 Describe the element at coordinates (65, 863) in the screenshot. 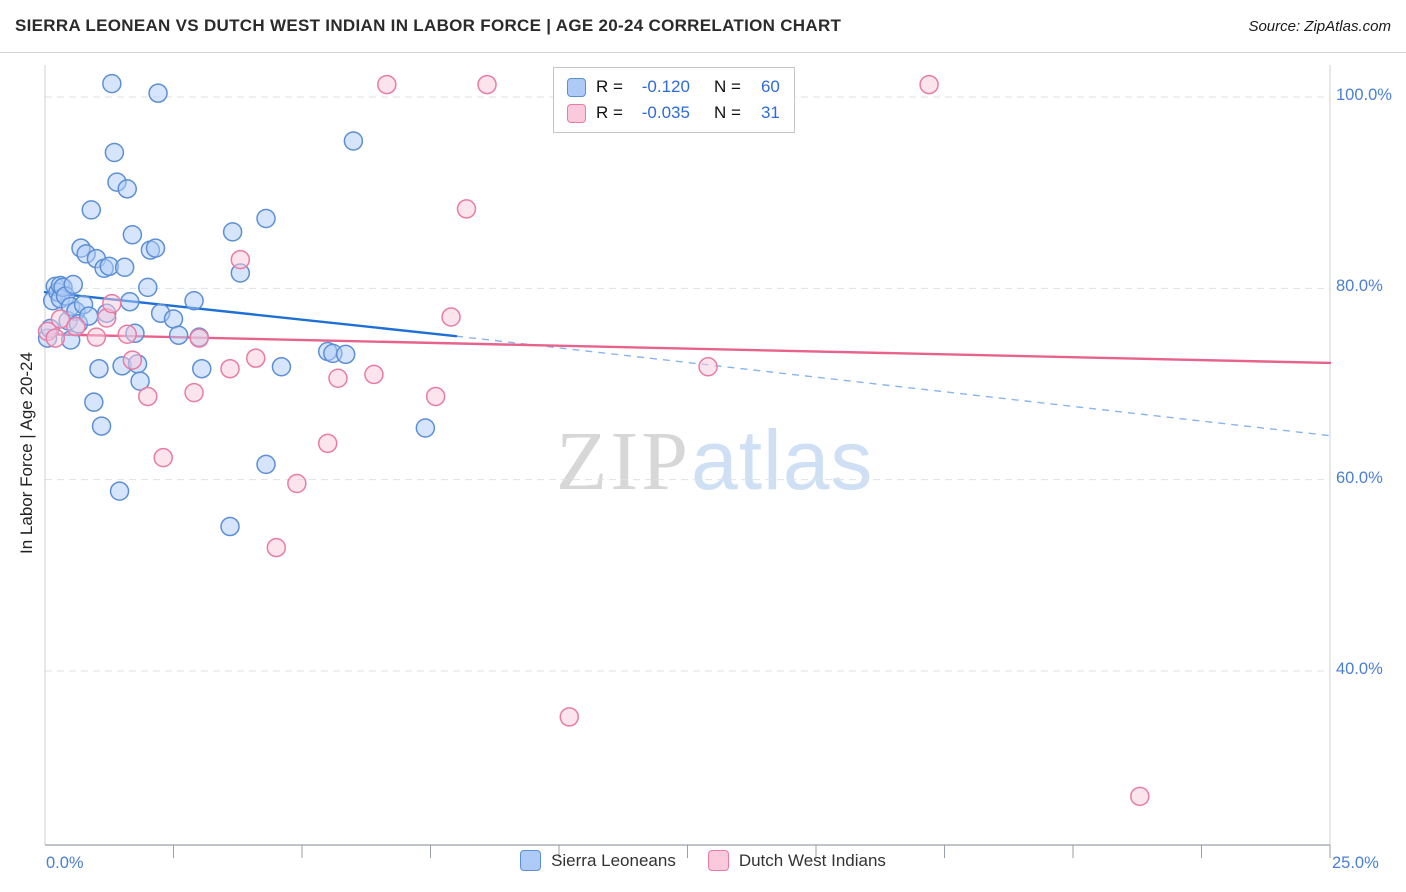

I see `x-axis-min-label: 0.0%` at that location.